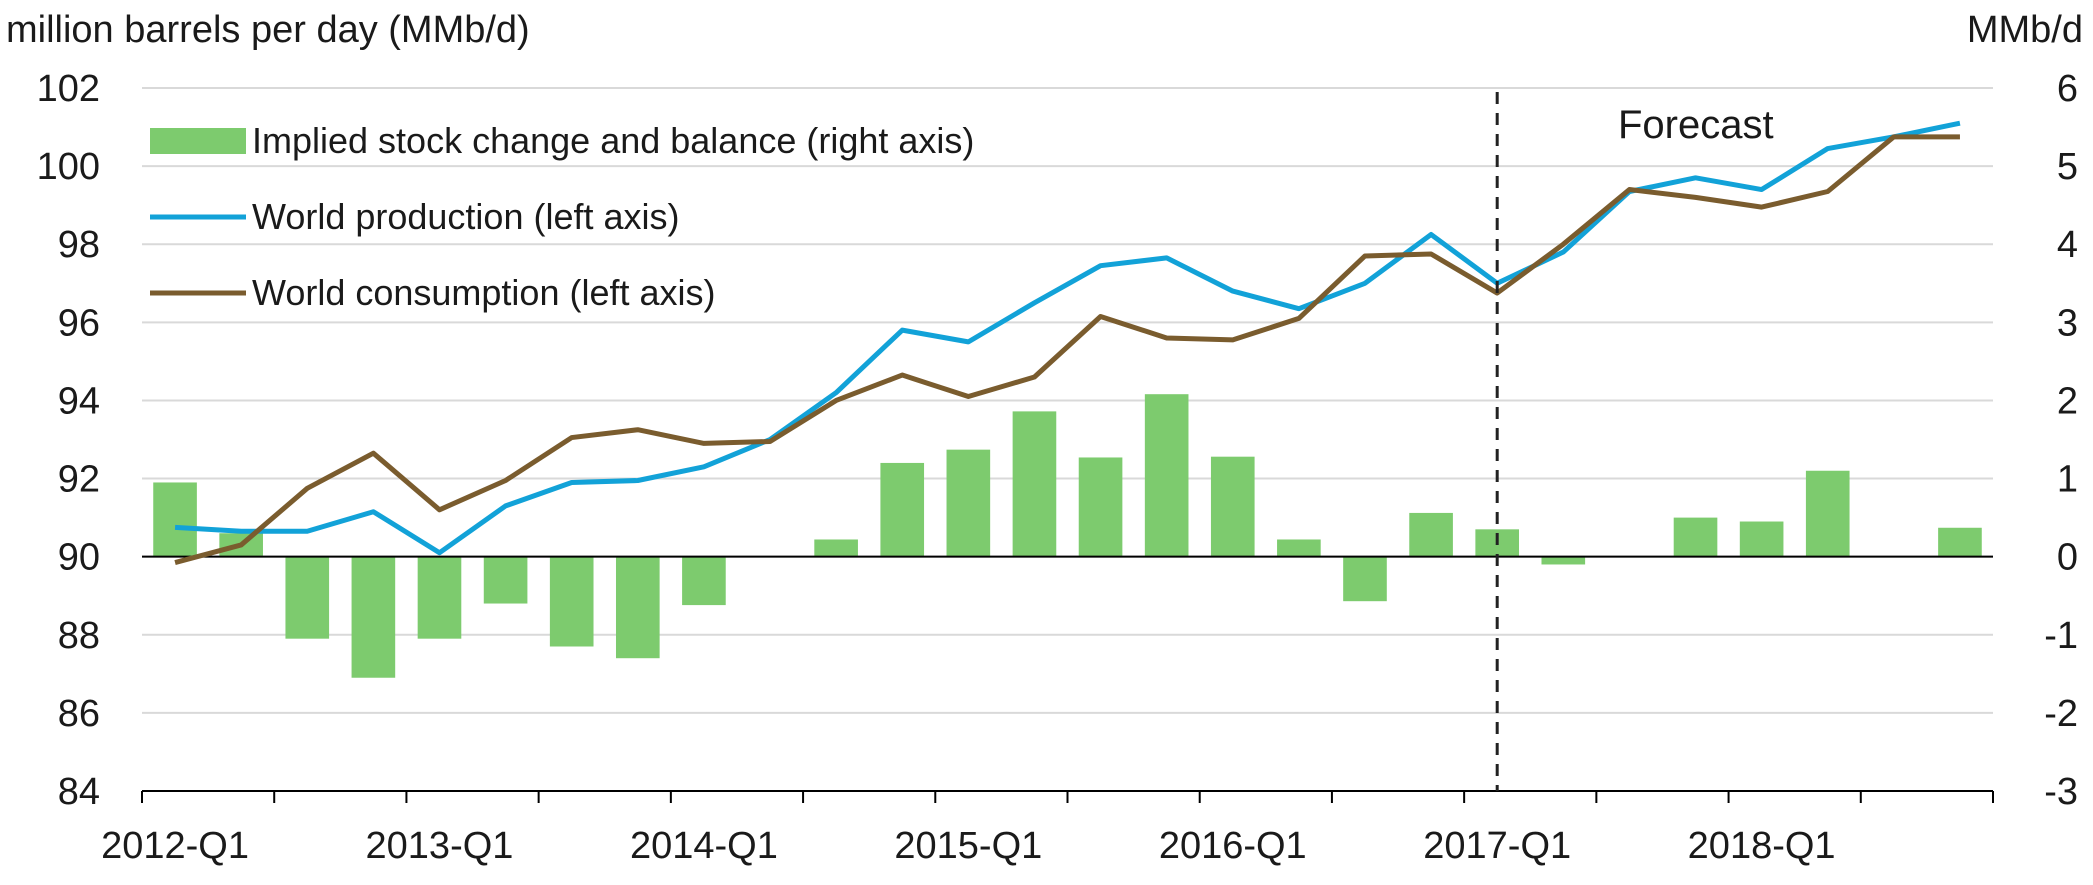 Image resolution: width=2093 pixels, height=885 pixels. Describe the element at coordinates (1497, 846) in the screenshot. I see `x-tick-label: 2017-Q1` at that location.